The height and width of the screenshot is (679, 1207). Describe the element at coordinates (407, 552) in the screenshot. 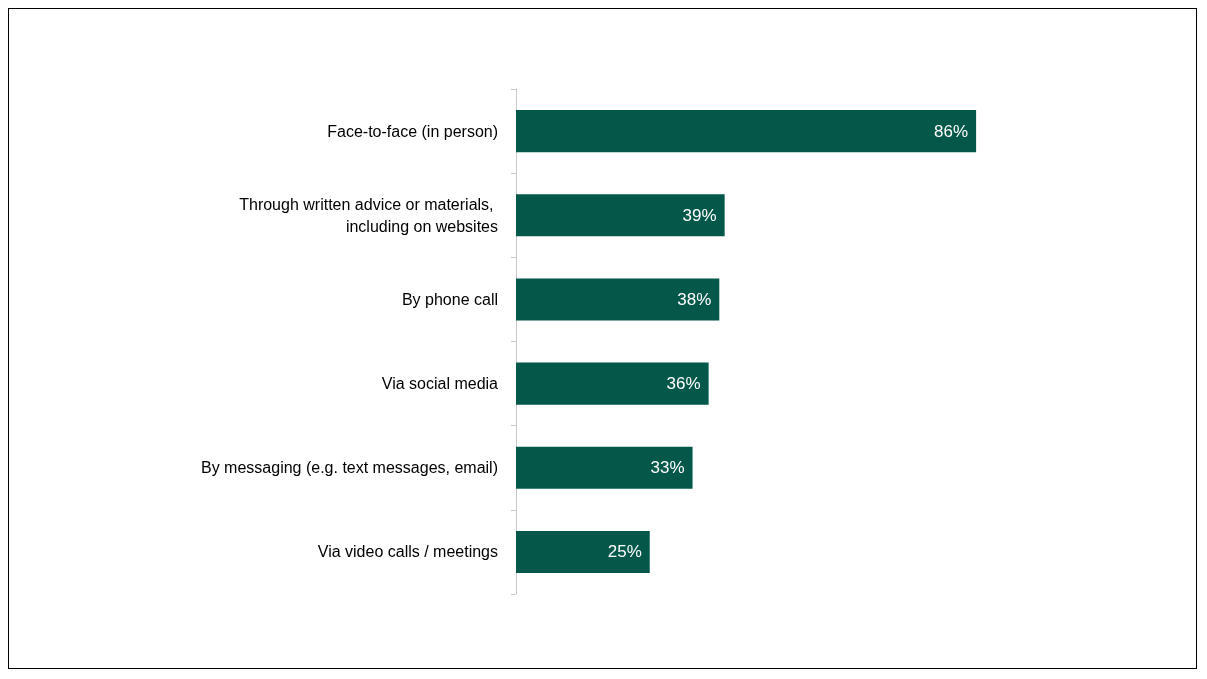

I see `y-tick-label: Via video calls / meetings` at that location.